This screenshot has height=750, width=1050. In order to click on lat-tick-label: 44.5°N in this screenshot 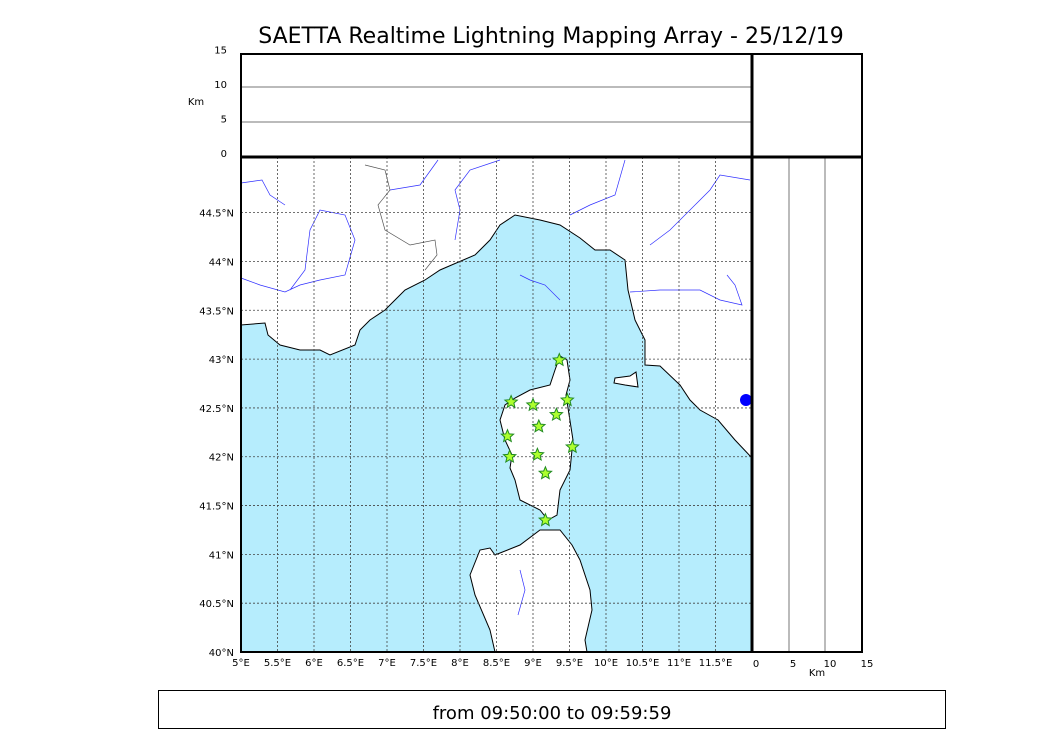, I will do `click(216, 214)`.